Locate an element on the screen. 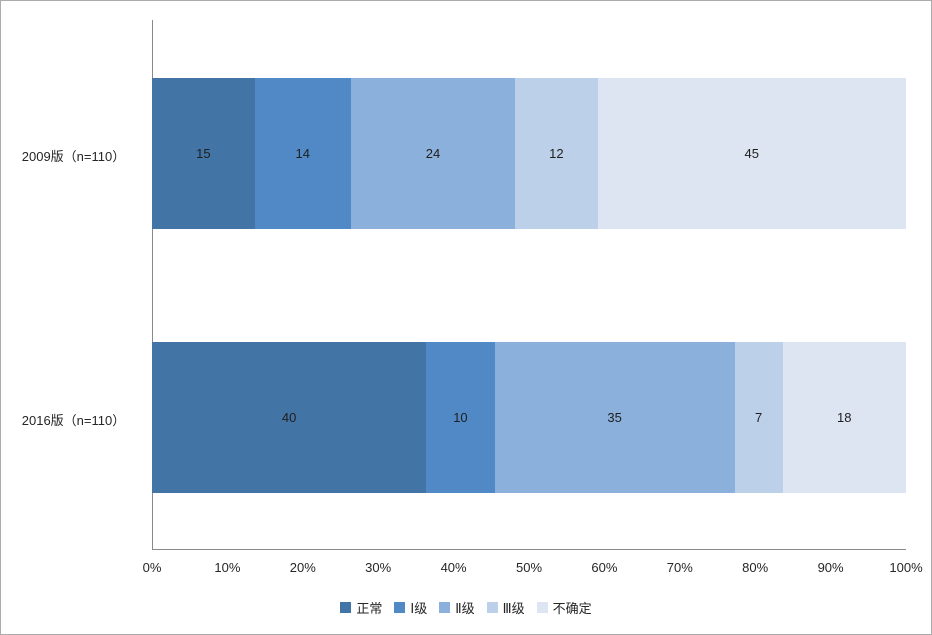 The image size is (932, 635). legend-item: 不确定 is located at coordinates (564, 607).